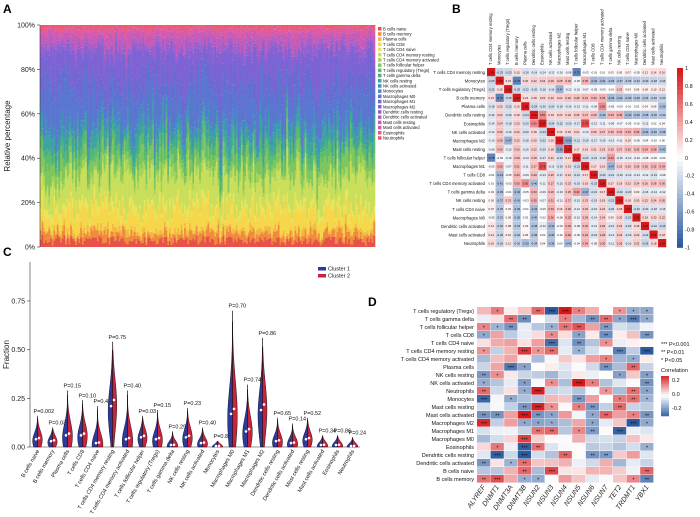 The image size is (700, 517). Describe the element at coordinates (611, 166) in the screenshot. I see `cell-value: -0.47` at that location.